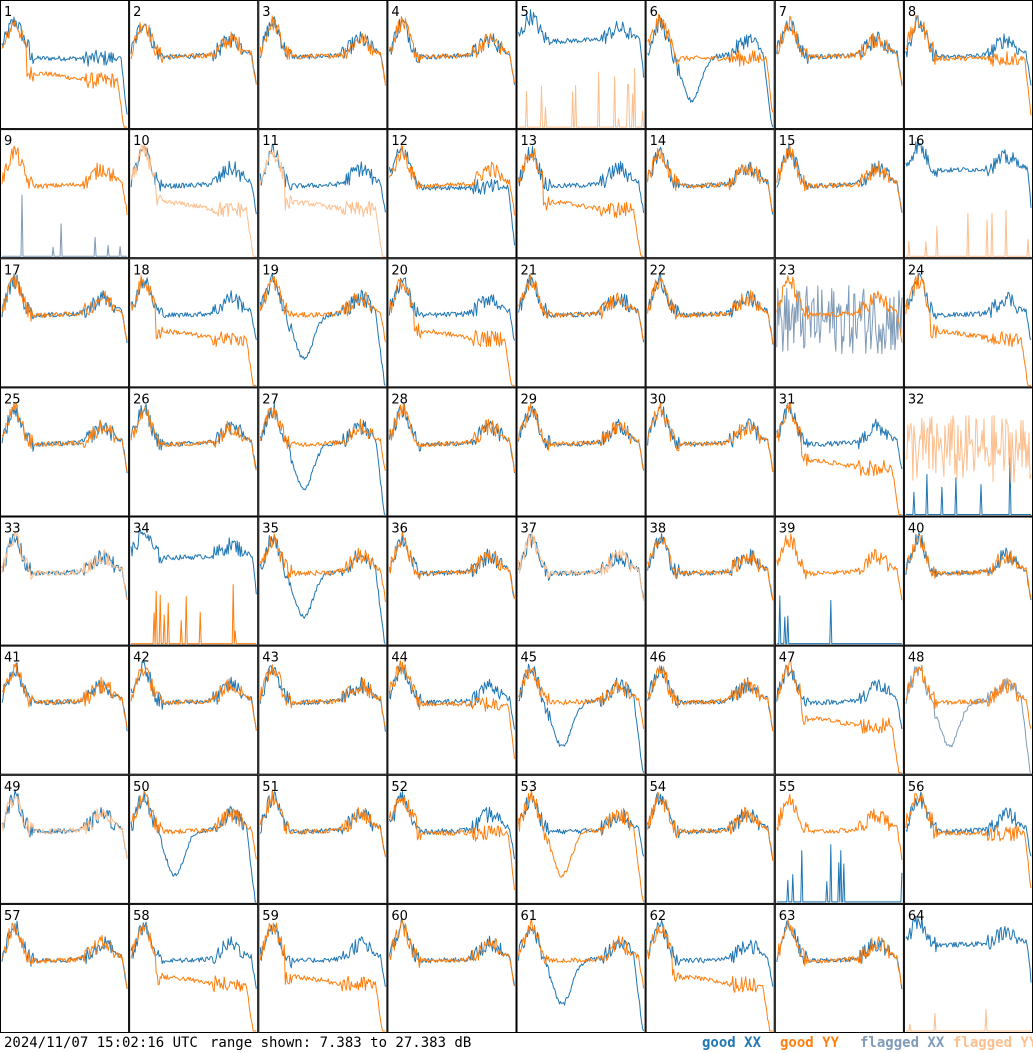  I want to click on panel-48: 48, so click(968, 710).